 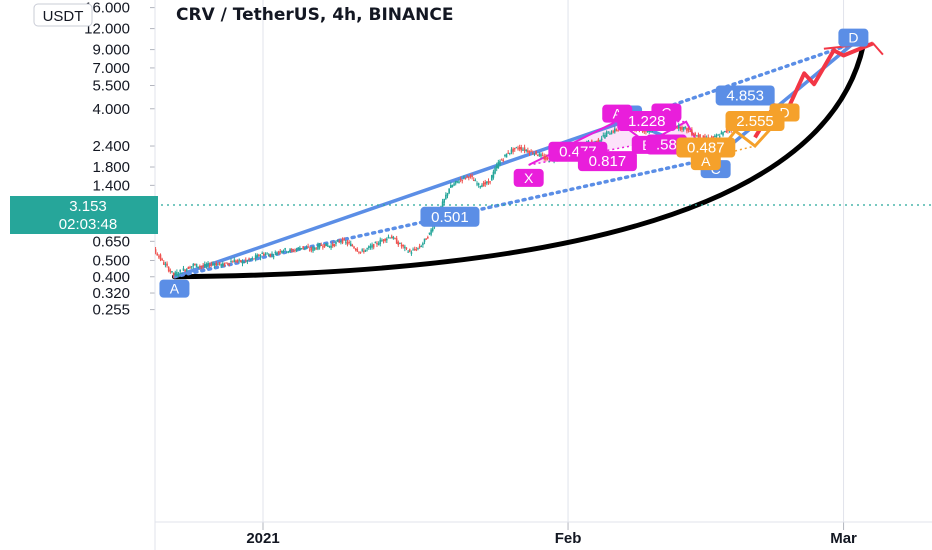 I want to click on chart-title: CRV / TetherUS, 4h, BINANCE, so click(x=315, y=15).